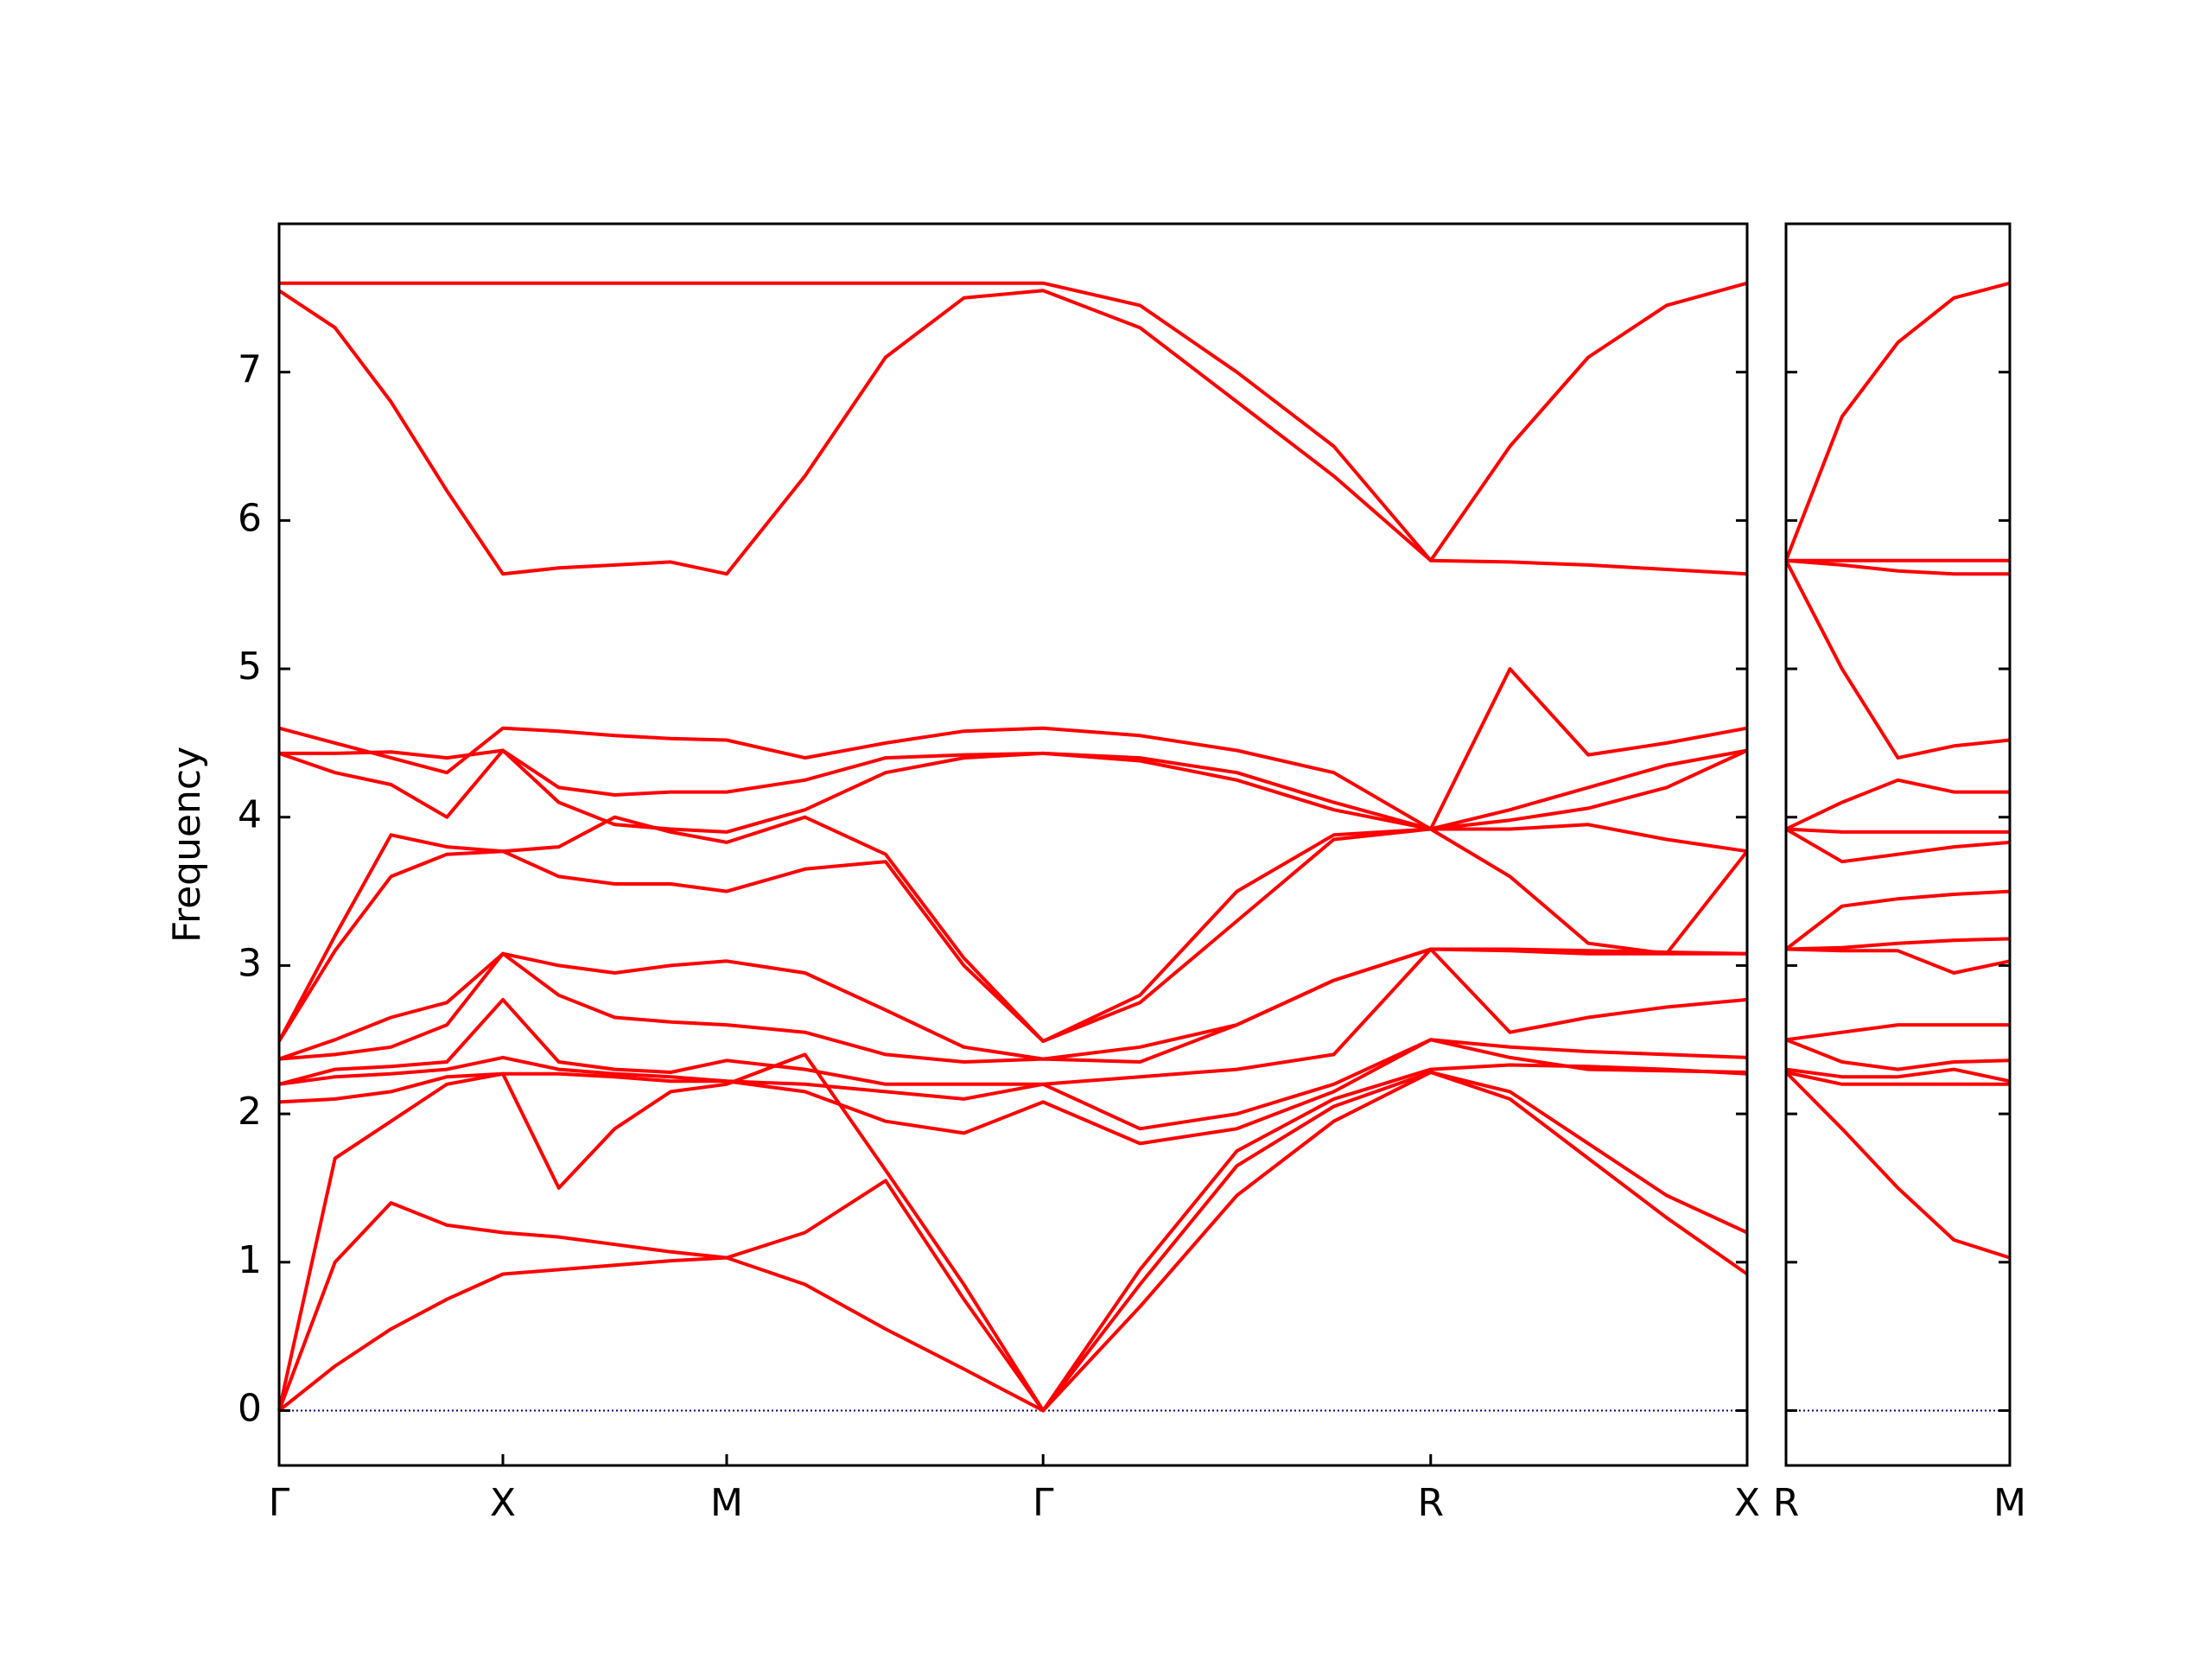 The width and height of the screenshot is (2212, 1659). What do you see at coordinates (250, 518) in the screenshot?
I see `y-tick-label: 6` at bounding box center [250, 518].